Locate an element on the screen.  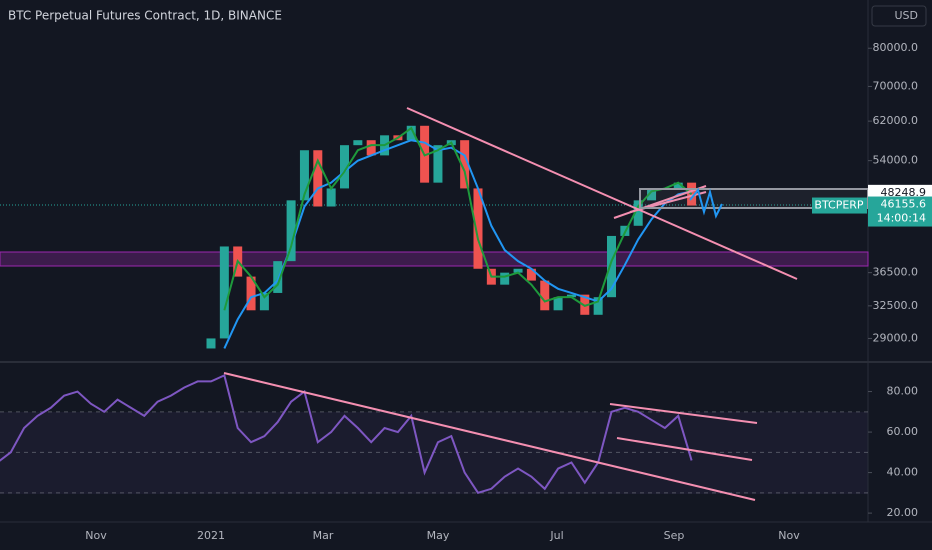
time-label: Sep is located at coordinates (674, 535).